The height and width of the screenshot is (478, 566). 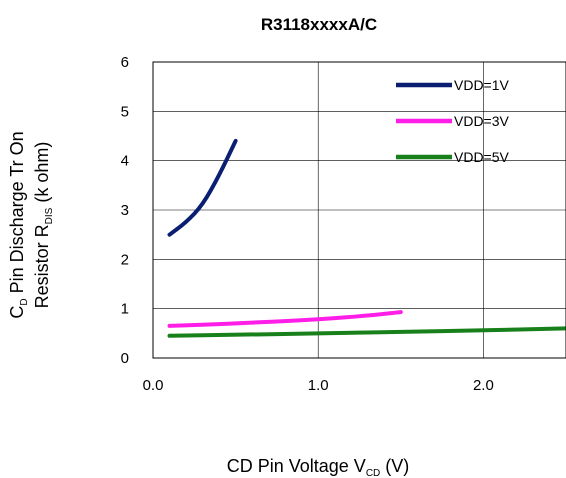 I want to click on y-tick-label: 5, so click(x=125, y=111).